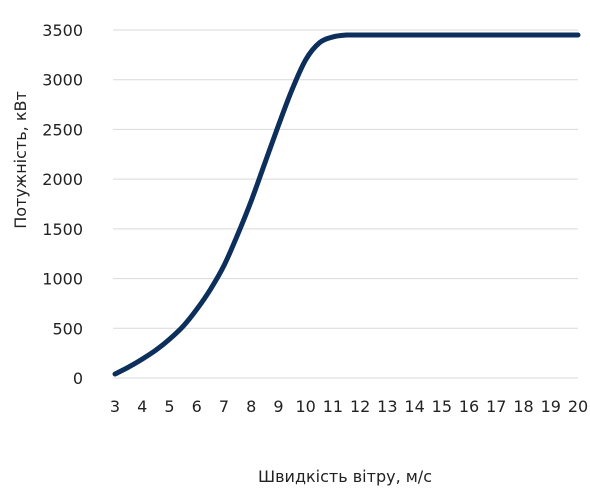 The width and height of the screenshot is (590, 488). Describe the element at coordinates (349, 406) in the screenshot. I see `x-tick-labels: 3 4 5 6 7 8 9 10 11 12 13 14 15 16 17 18 19 20` at that location.